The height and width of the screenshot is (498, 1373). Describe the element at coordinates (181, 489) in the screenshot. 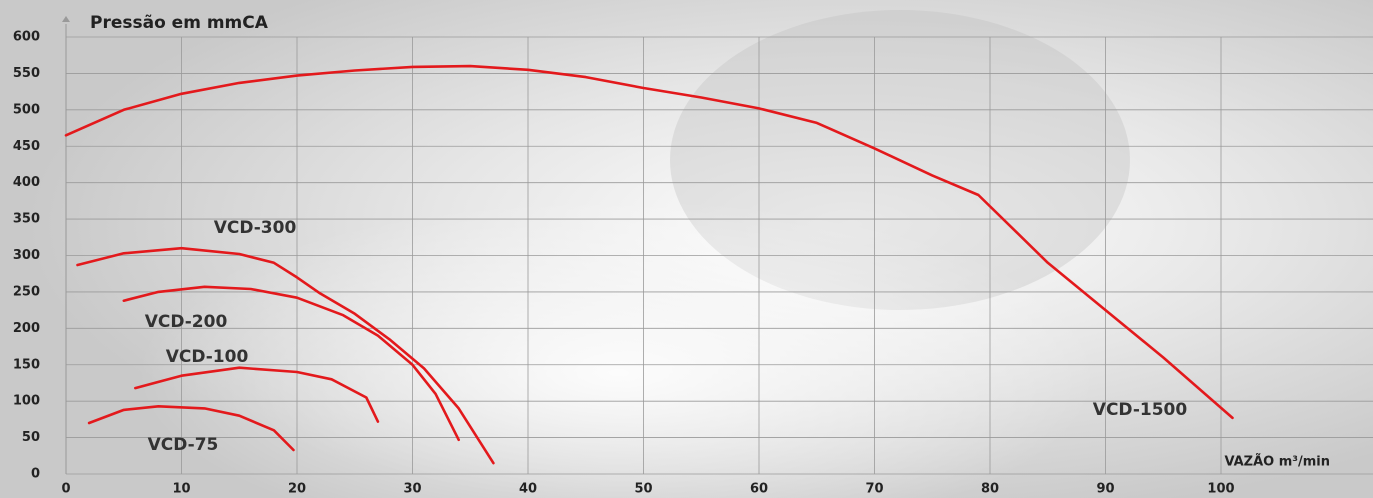

I see `x-tick-label: 10` at that location.